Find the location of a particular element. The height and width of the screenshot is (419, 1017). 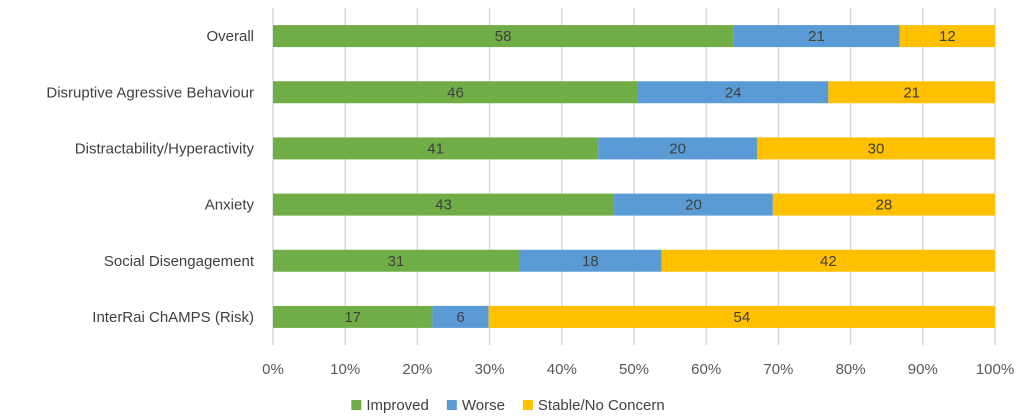

category-label: Anxiety is located at coordinates (230, 205).